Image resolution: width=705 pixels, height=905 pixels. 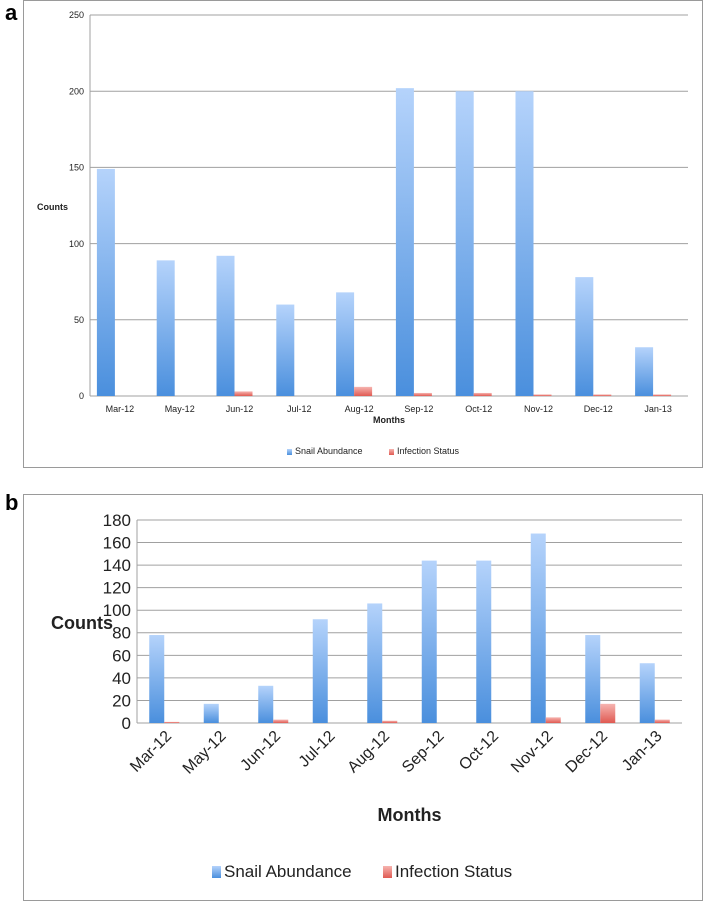 What do you see at coordinates (76, 15) in the screenshot?
I see `y-tick-label: 250` at bounding box center [76, 15].